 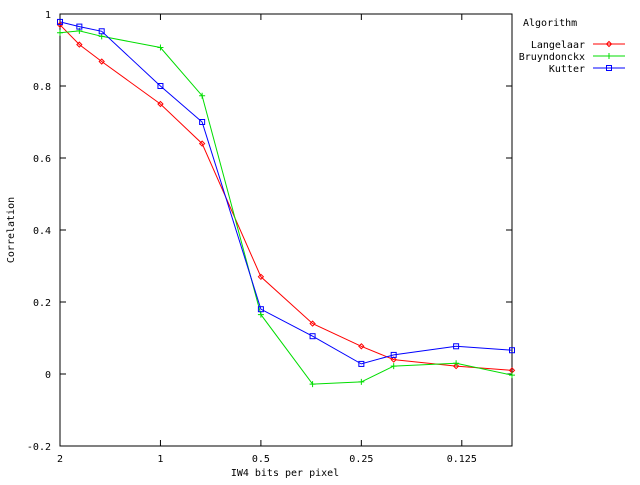 What do you see at coordinates (552, 57) in the screenshot?
I see `legend-label: Bruyndonckx` at bounding box center [552, 57].